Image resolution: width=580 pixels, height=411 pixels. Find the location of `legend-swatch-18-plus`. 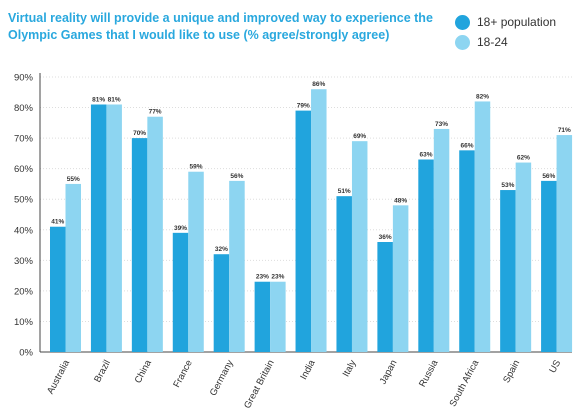

legend-swatch-18-plus is located at coordinates (462, 22).